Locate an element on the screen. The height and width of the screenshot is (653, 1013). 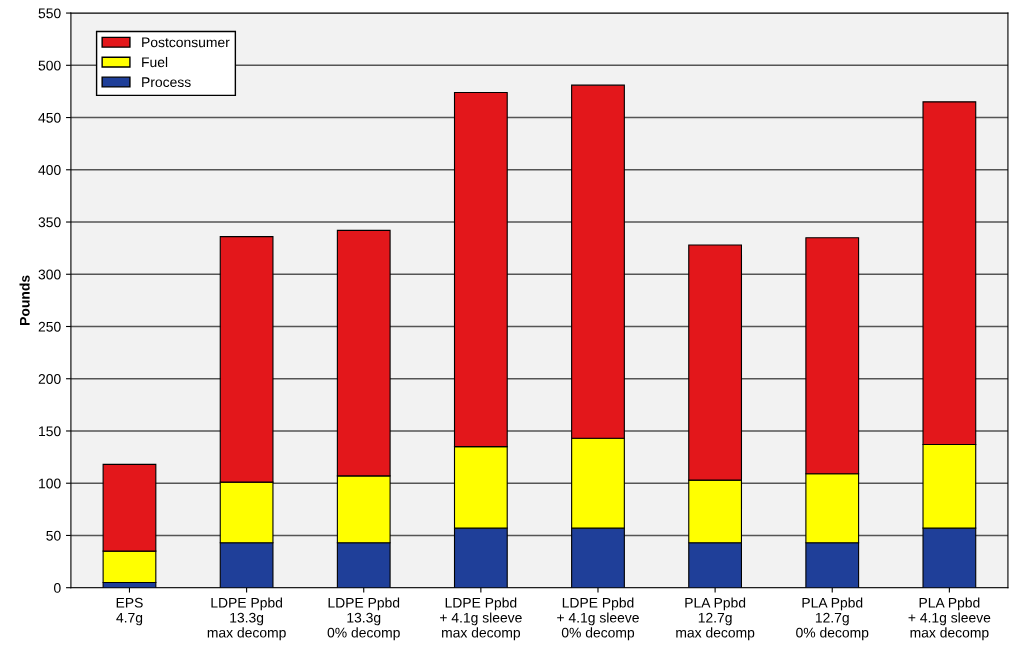
y-tick-label: 500 is located at coordinates (49, 65).